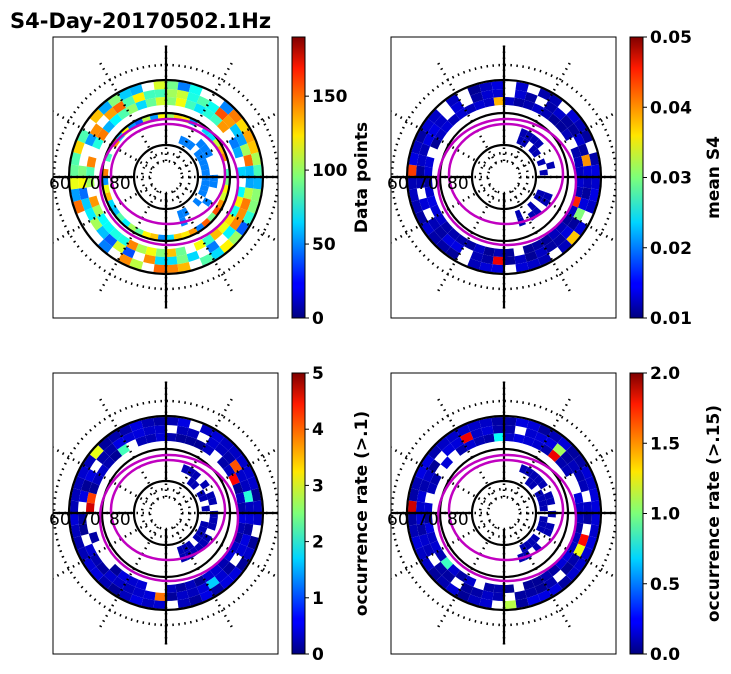 The width and height of the screenshot is (731, 674). Describe the element at coordinates (458, 520) in the screenshot. I see `latitude-label: 80` at that location.